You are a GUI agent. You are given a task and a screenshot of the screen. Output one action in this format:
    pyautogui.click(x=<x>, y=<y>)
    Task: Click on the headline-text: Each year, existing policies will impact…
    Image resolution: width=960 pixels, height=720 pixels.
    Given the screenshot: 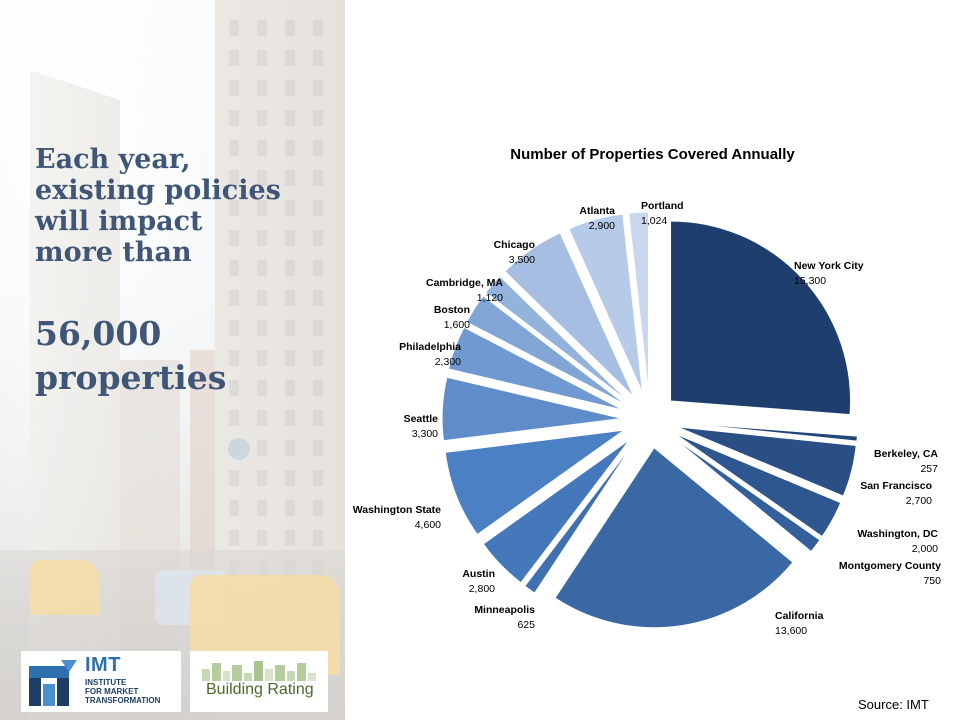 What is the action you would take?
    pyautogui.click(x=158, y=206)
    